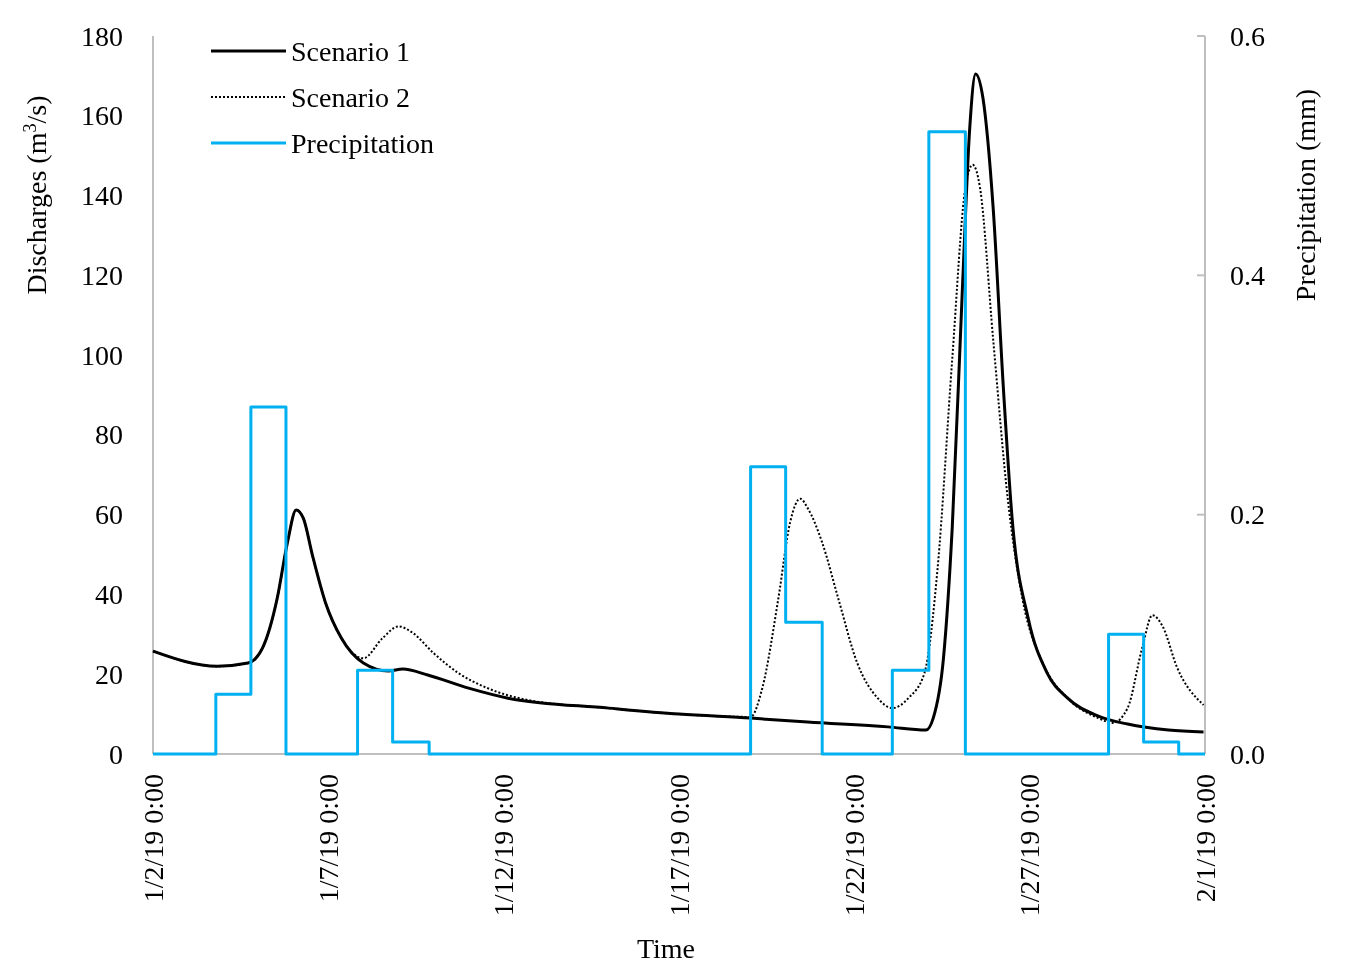 The image size is (1349, 974). Describe the element at coordinates (1030, 845) in the screenshot. I see `x-tick-label: 1/27/19 0:00` at that location.